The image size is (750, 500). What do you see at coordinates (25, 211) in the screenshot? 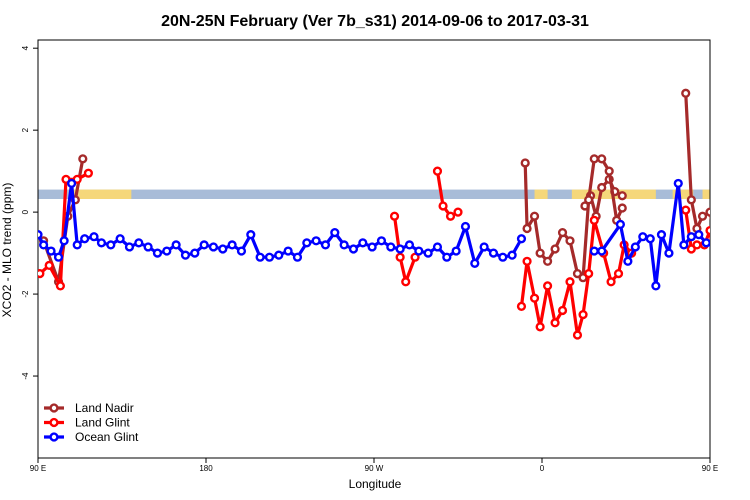
I see `y-tick-label: 0` at bounding box center [25, 211].